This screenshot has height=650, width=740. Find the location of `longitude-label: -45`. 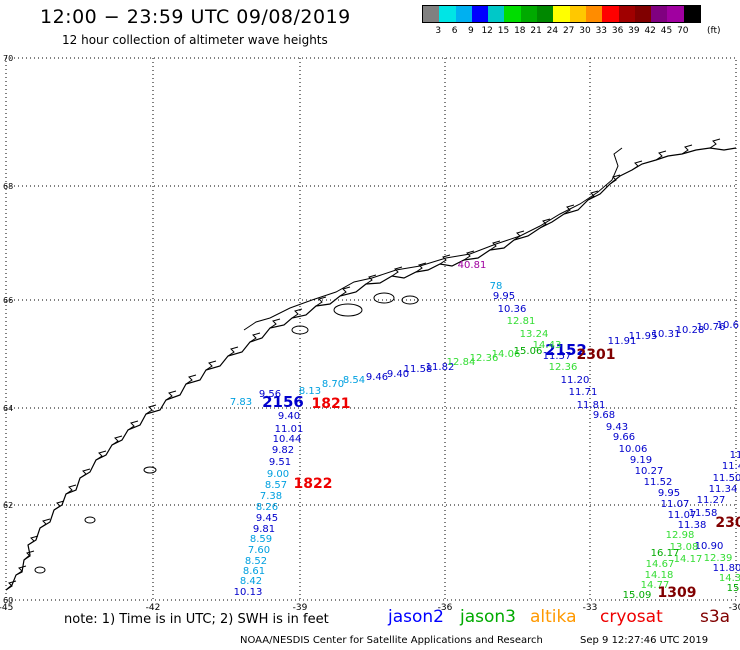

longitude-label: -45 is located at coordinates (6, 608).